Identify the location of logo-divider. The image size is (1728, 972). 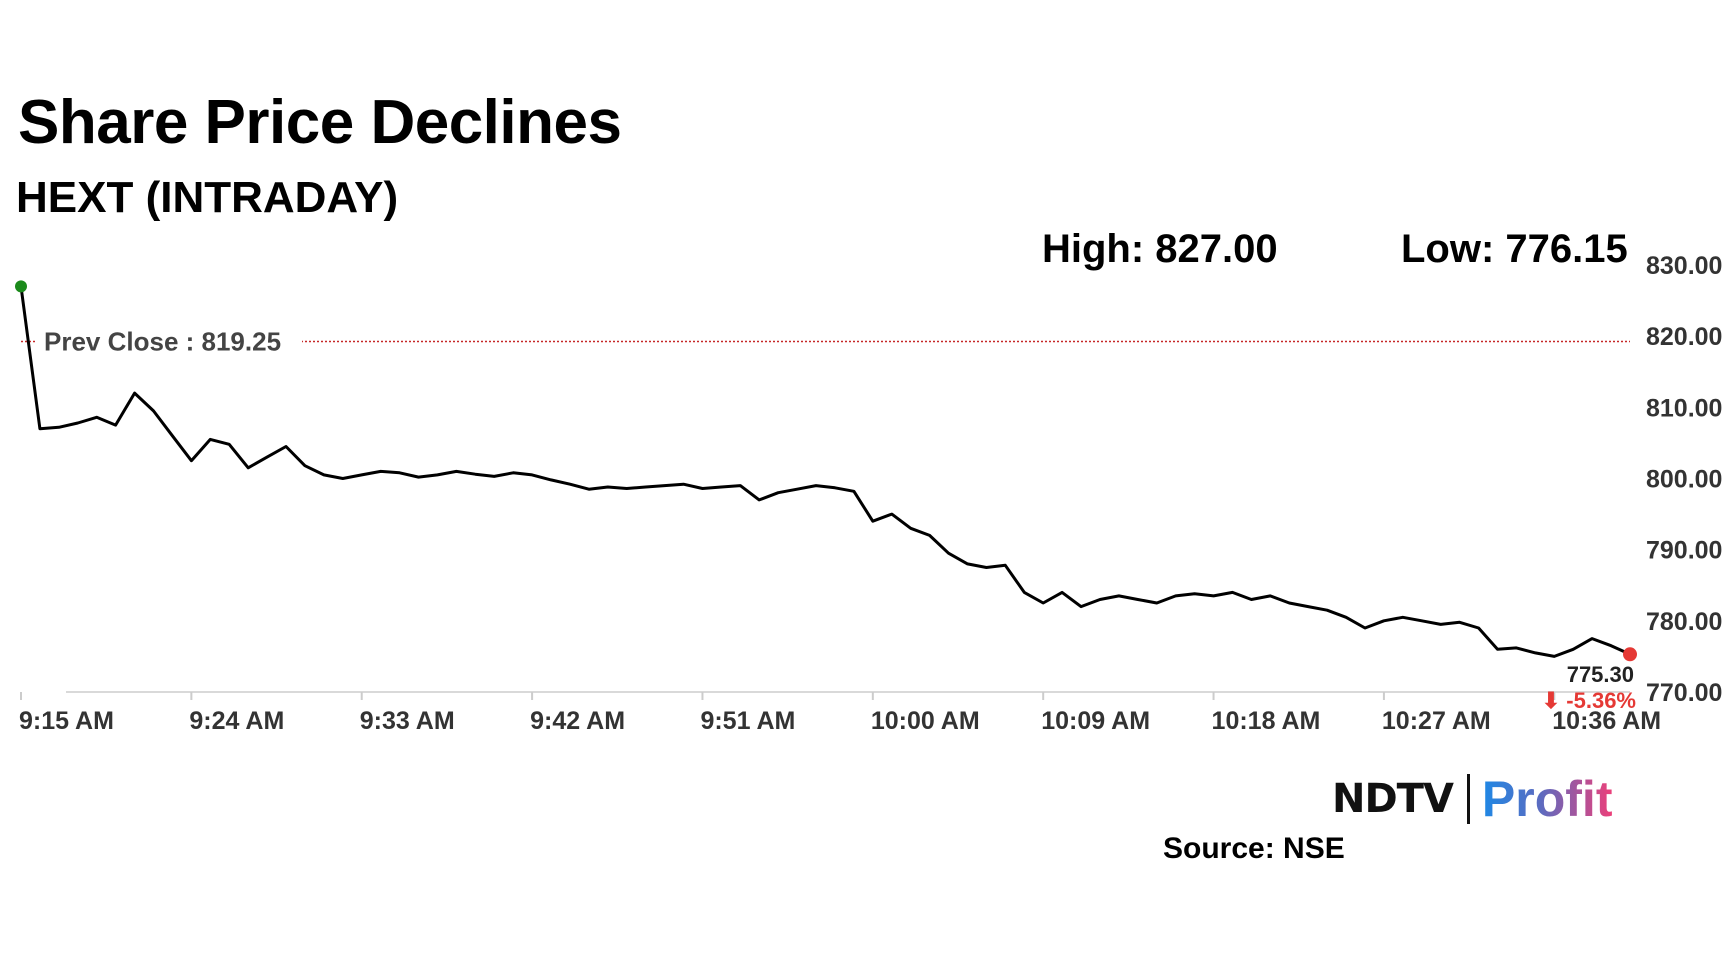
(1468, 799).